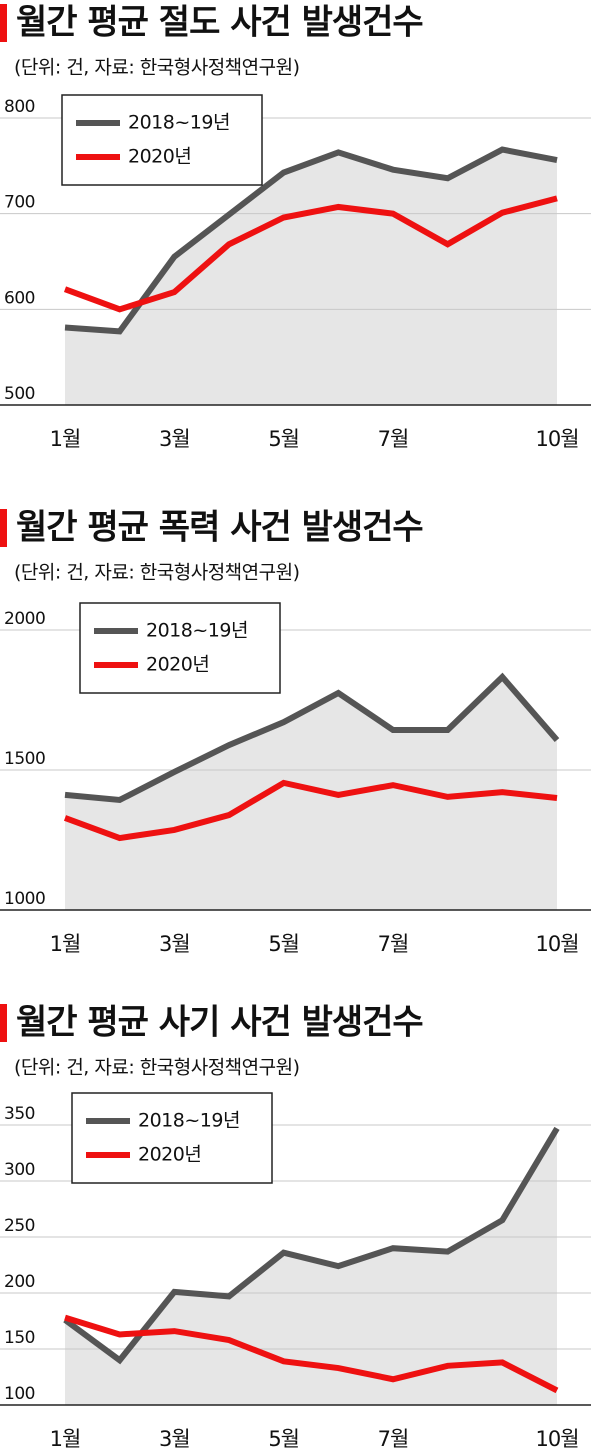  Describe the element at coordinates (219, 528) in the screenshot. I see `chart-title: 월간 평균 폭력 사건 발생건수` at that location.